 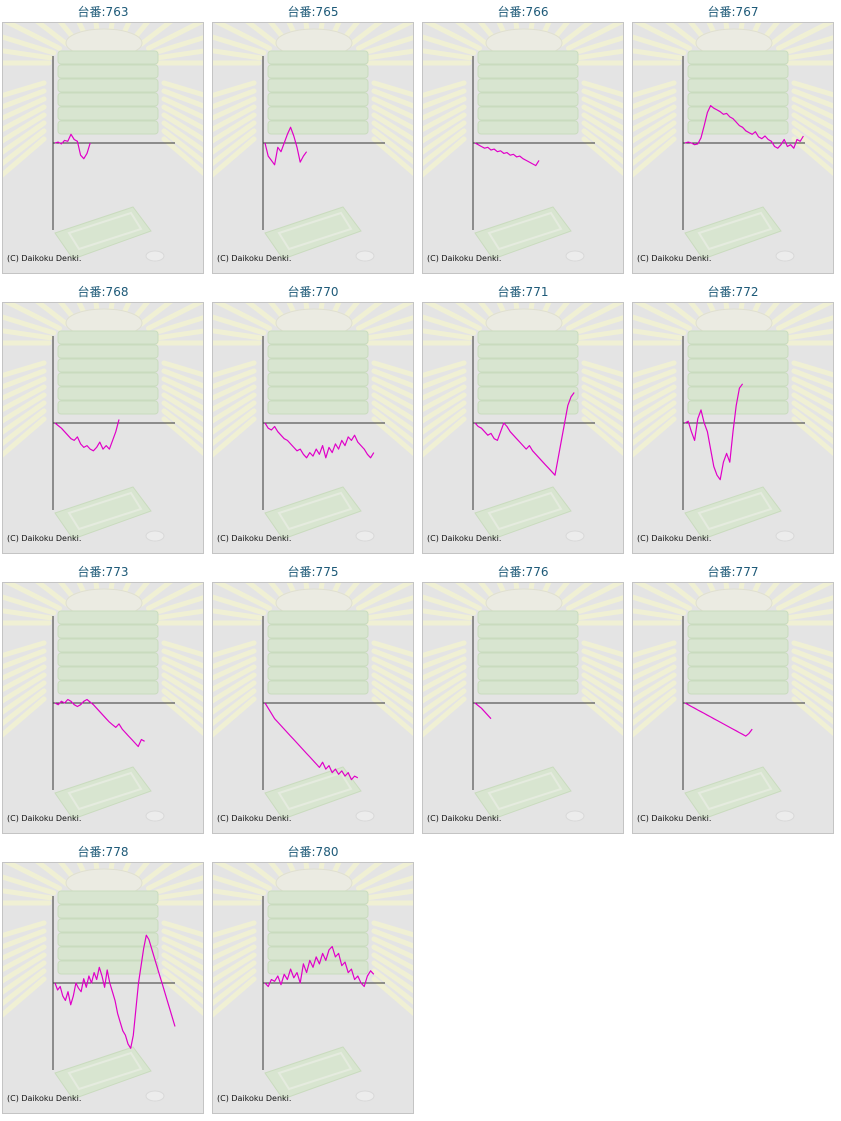 I want to click on chart-cell: 台番:771 (C) Daikoku Denki., so click(x=523, y=417).